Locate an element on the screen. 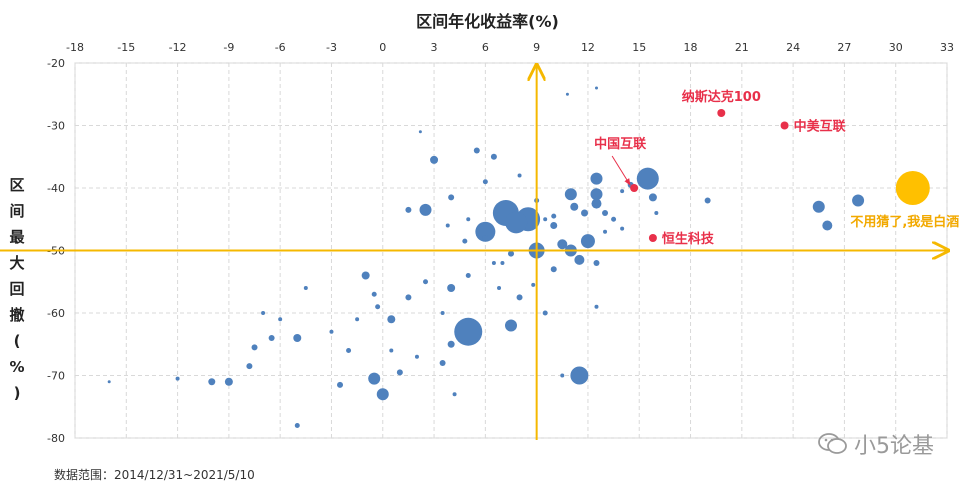 The width and height of the screenshot is (975, 490). x-tick-label: 24 is located at coordinates (793, 47).